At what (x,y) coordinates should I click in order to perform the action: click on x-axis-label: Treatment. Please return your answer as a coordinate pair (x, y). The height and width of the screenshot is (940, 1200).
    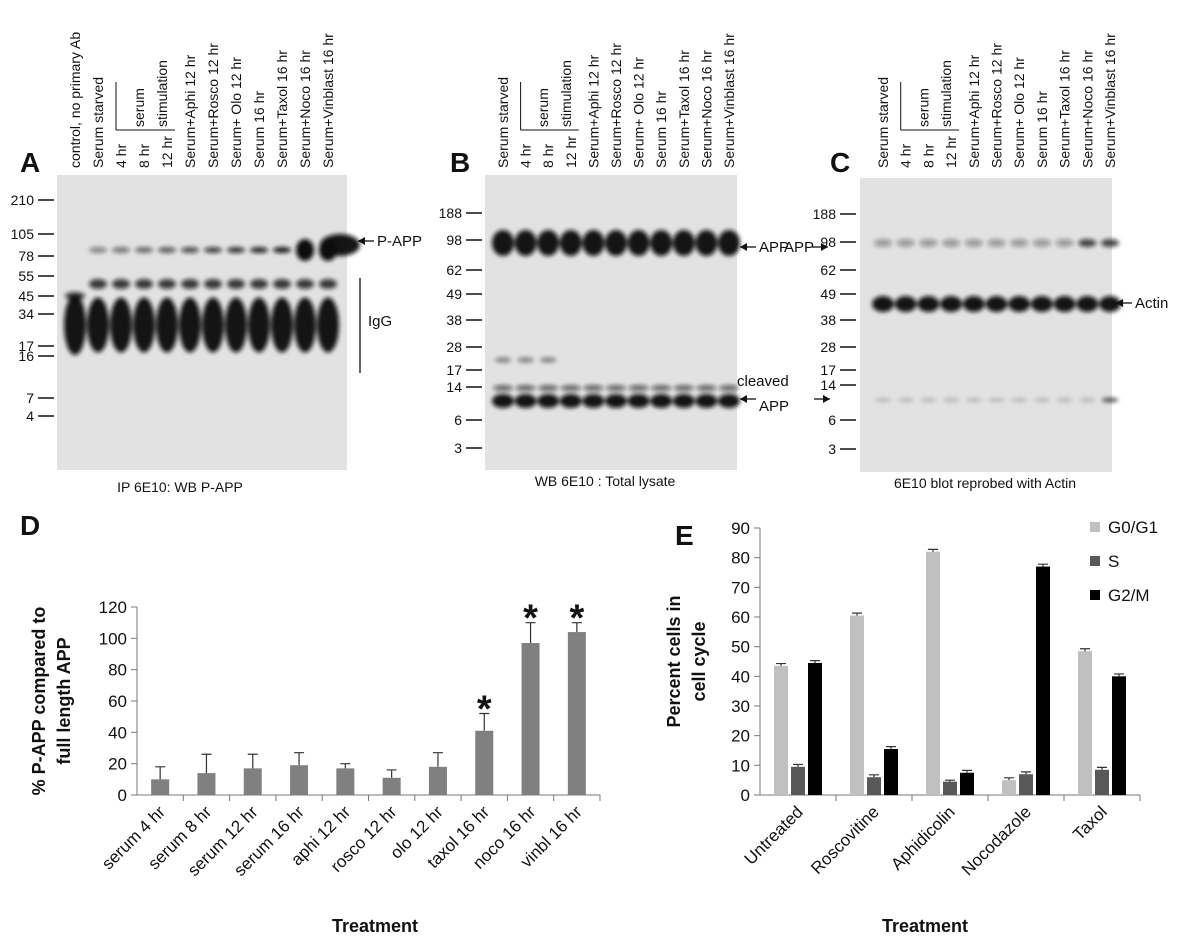
    Looking at the image, I should click on (375, 926).